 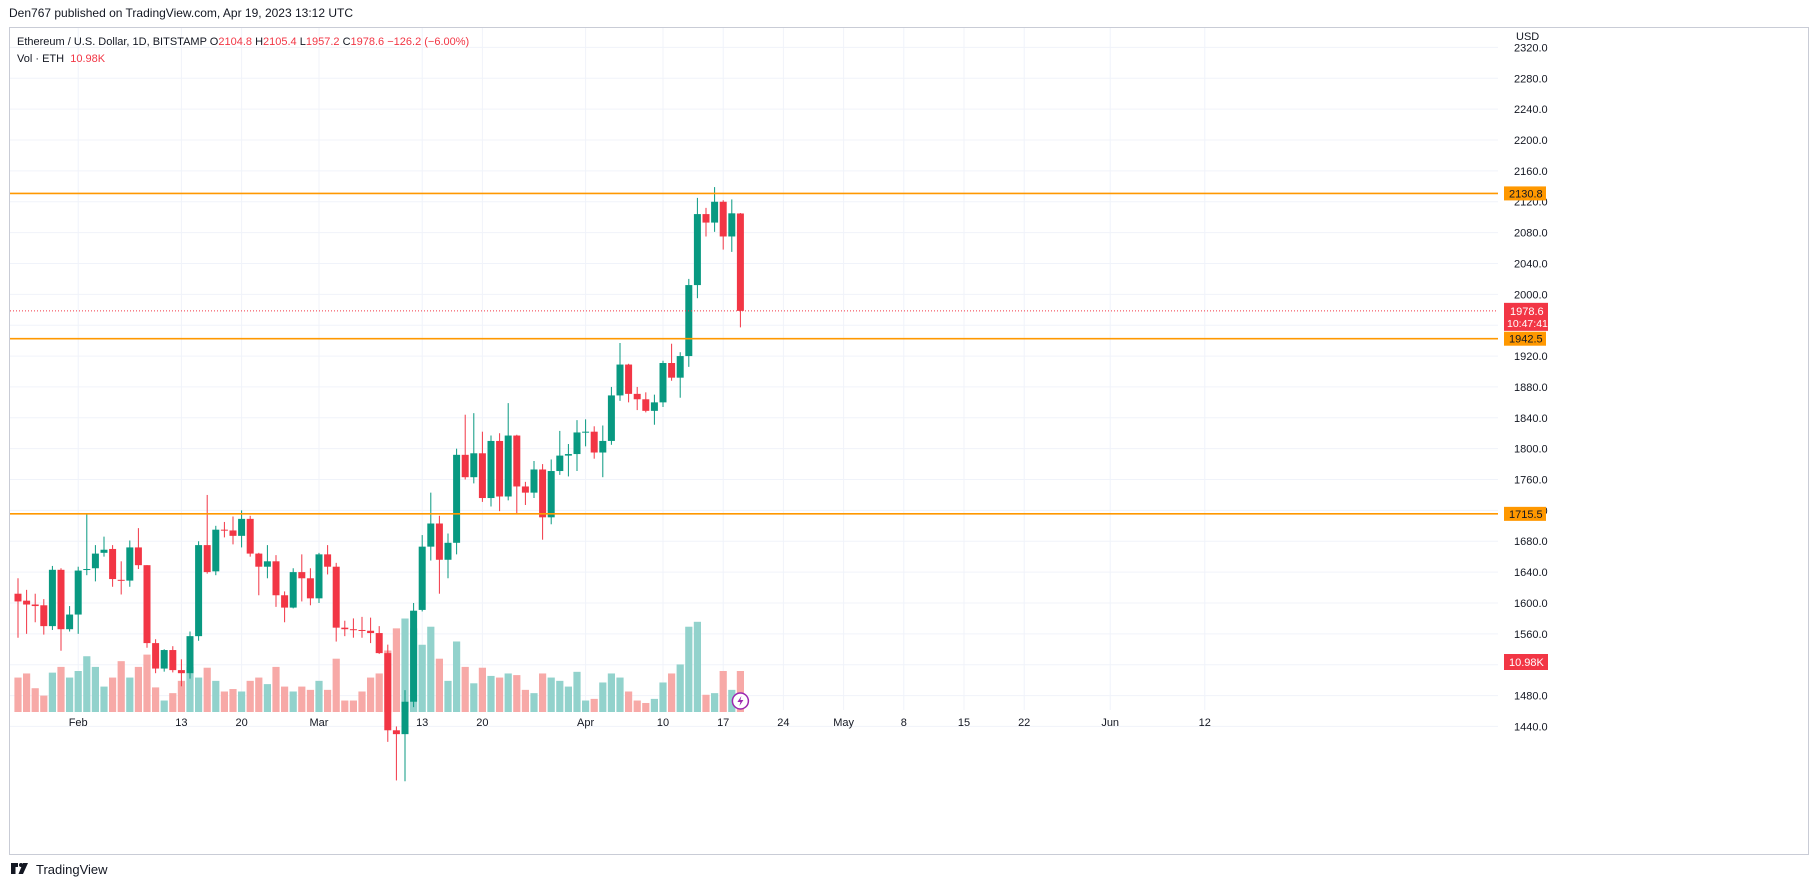 I want to click on x-tick-label: 13, so click(x=422, y=723).